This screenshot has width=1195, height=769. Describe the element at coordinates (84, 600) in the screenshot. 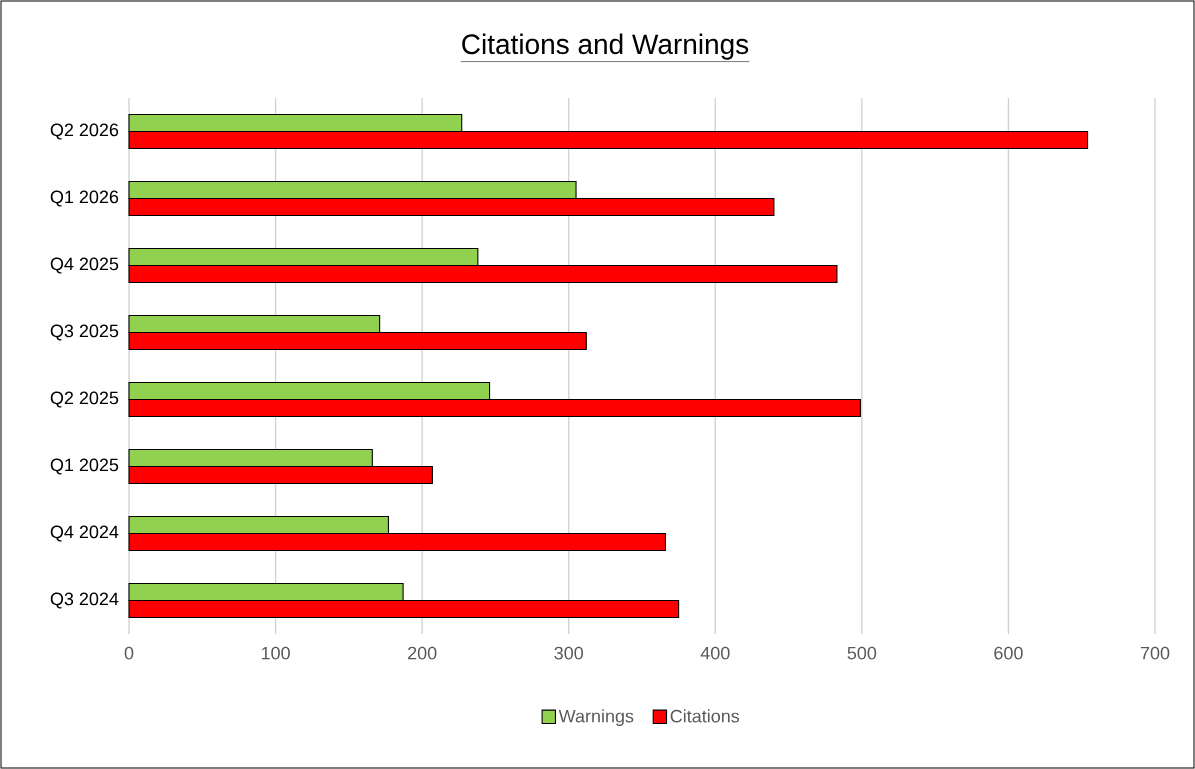

I see `y-tick-label: Q3 2024` at that location.